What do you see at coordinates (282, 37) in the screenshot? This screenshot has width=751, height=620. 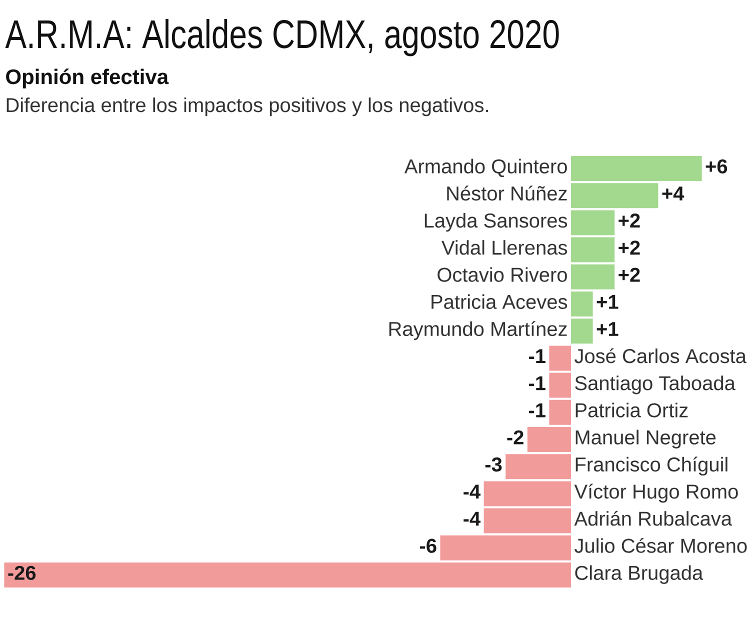 I see `chart-title: A.R.M.A: Alcaldes CDMX, agosto 2020` at bounding box center [282, 37].